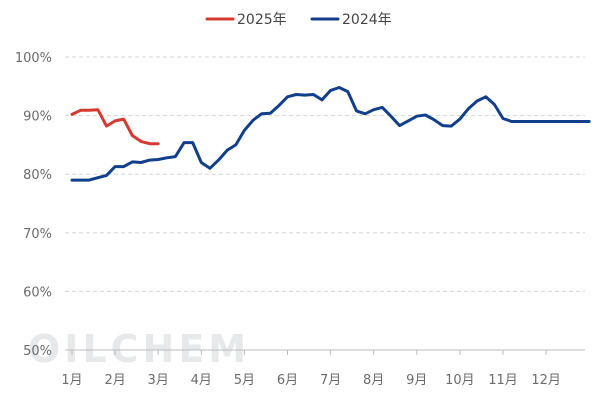 This screenshot has height=405, width=600. Describe the element at coordinates (33, 58) in the screenshot. I see `y-tick-label: 100%` at that location.